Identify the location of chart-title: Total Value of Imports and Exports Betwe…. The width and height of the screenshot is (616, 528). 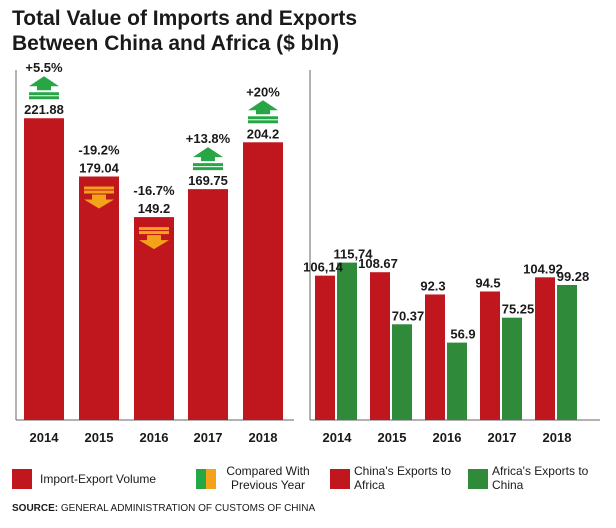
(292, 31).